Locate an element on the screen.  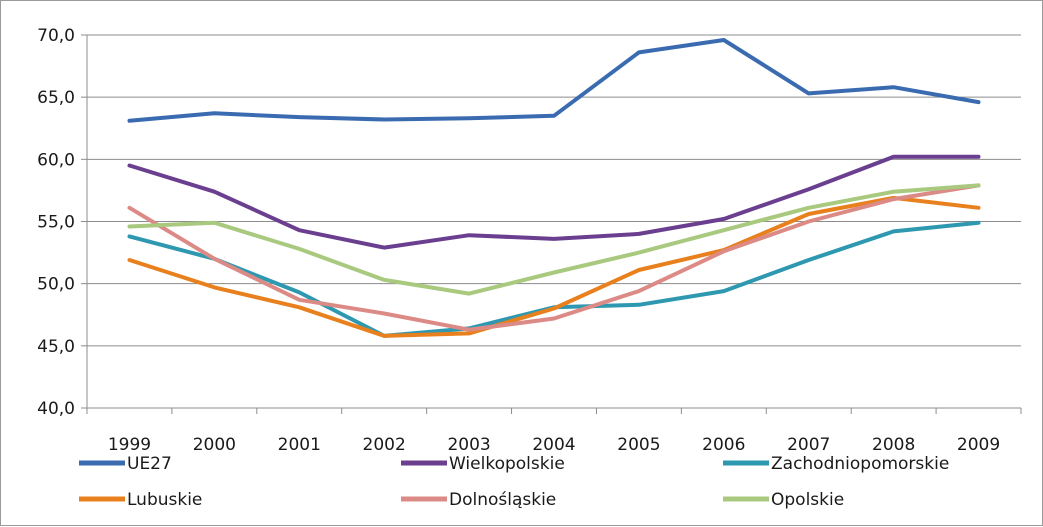
legend-label-3: Lubuskie is located at coordinates (164, 500).